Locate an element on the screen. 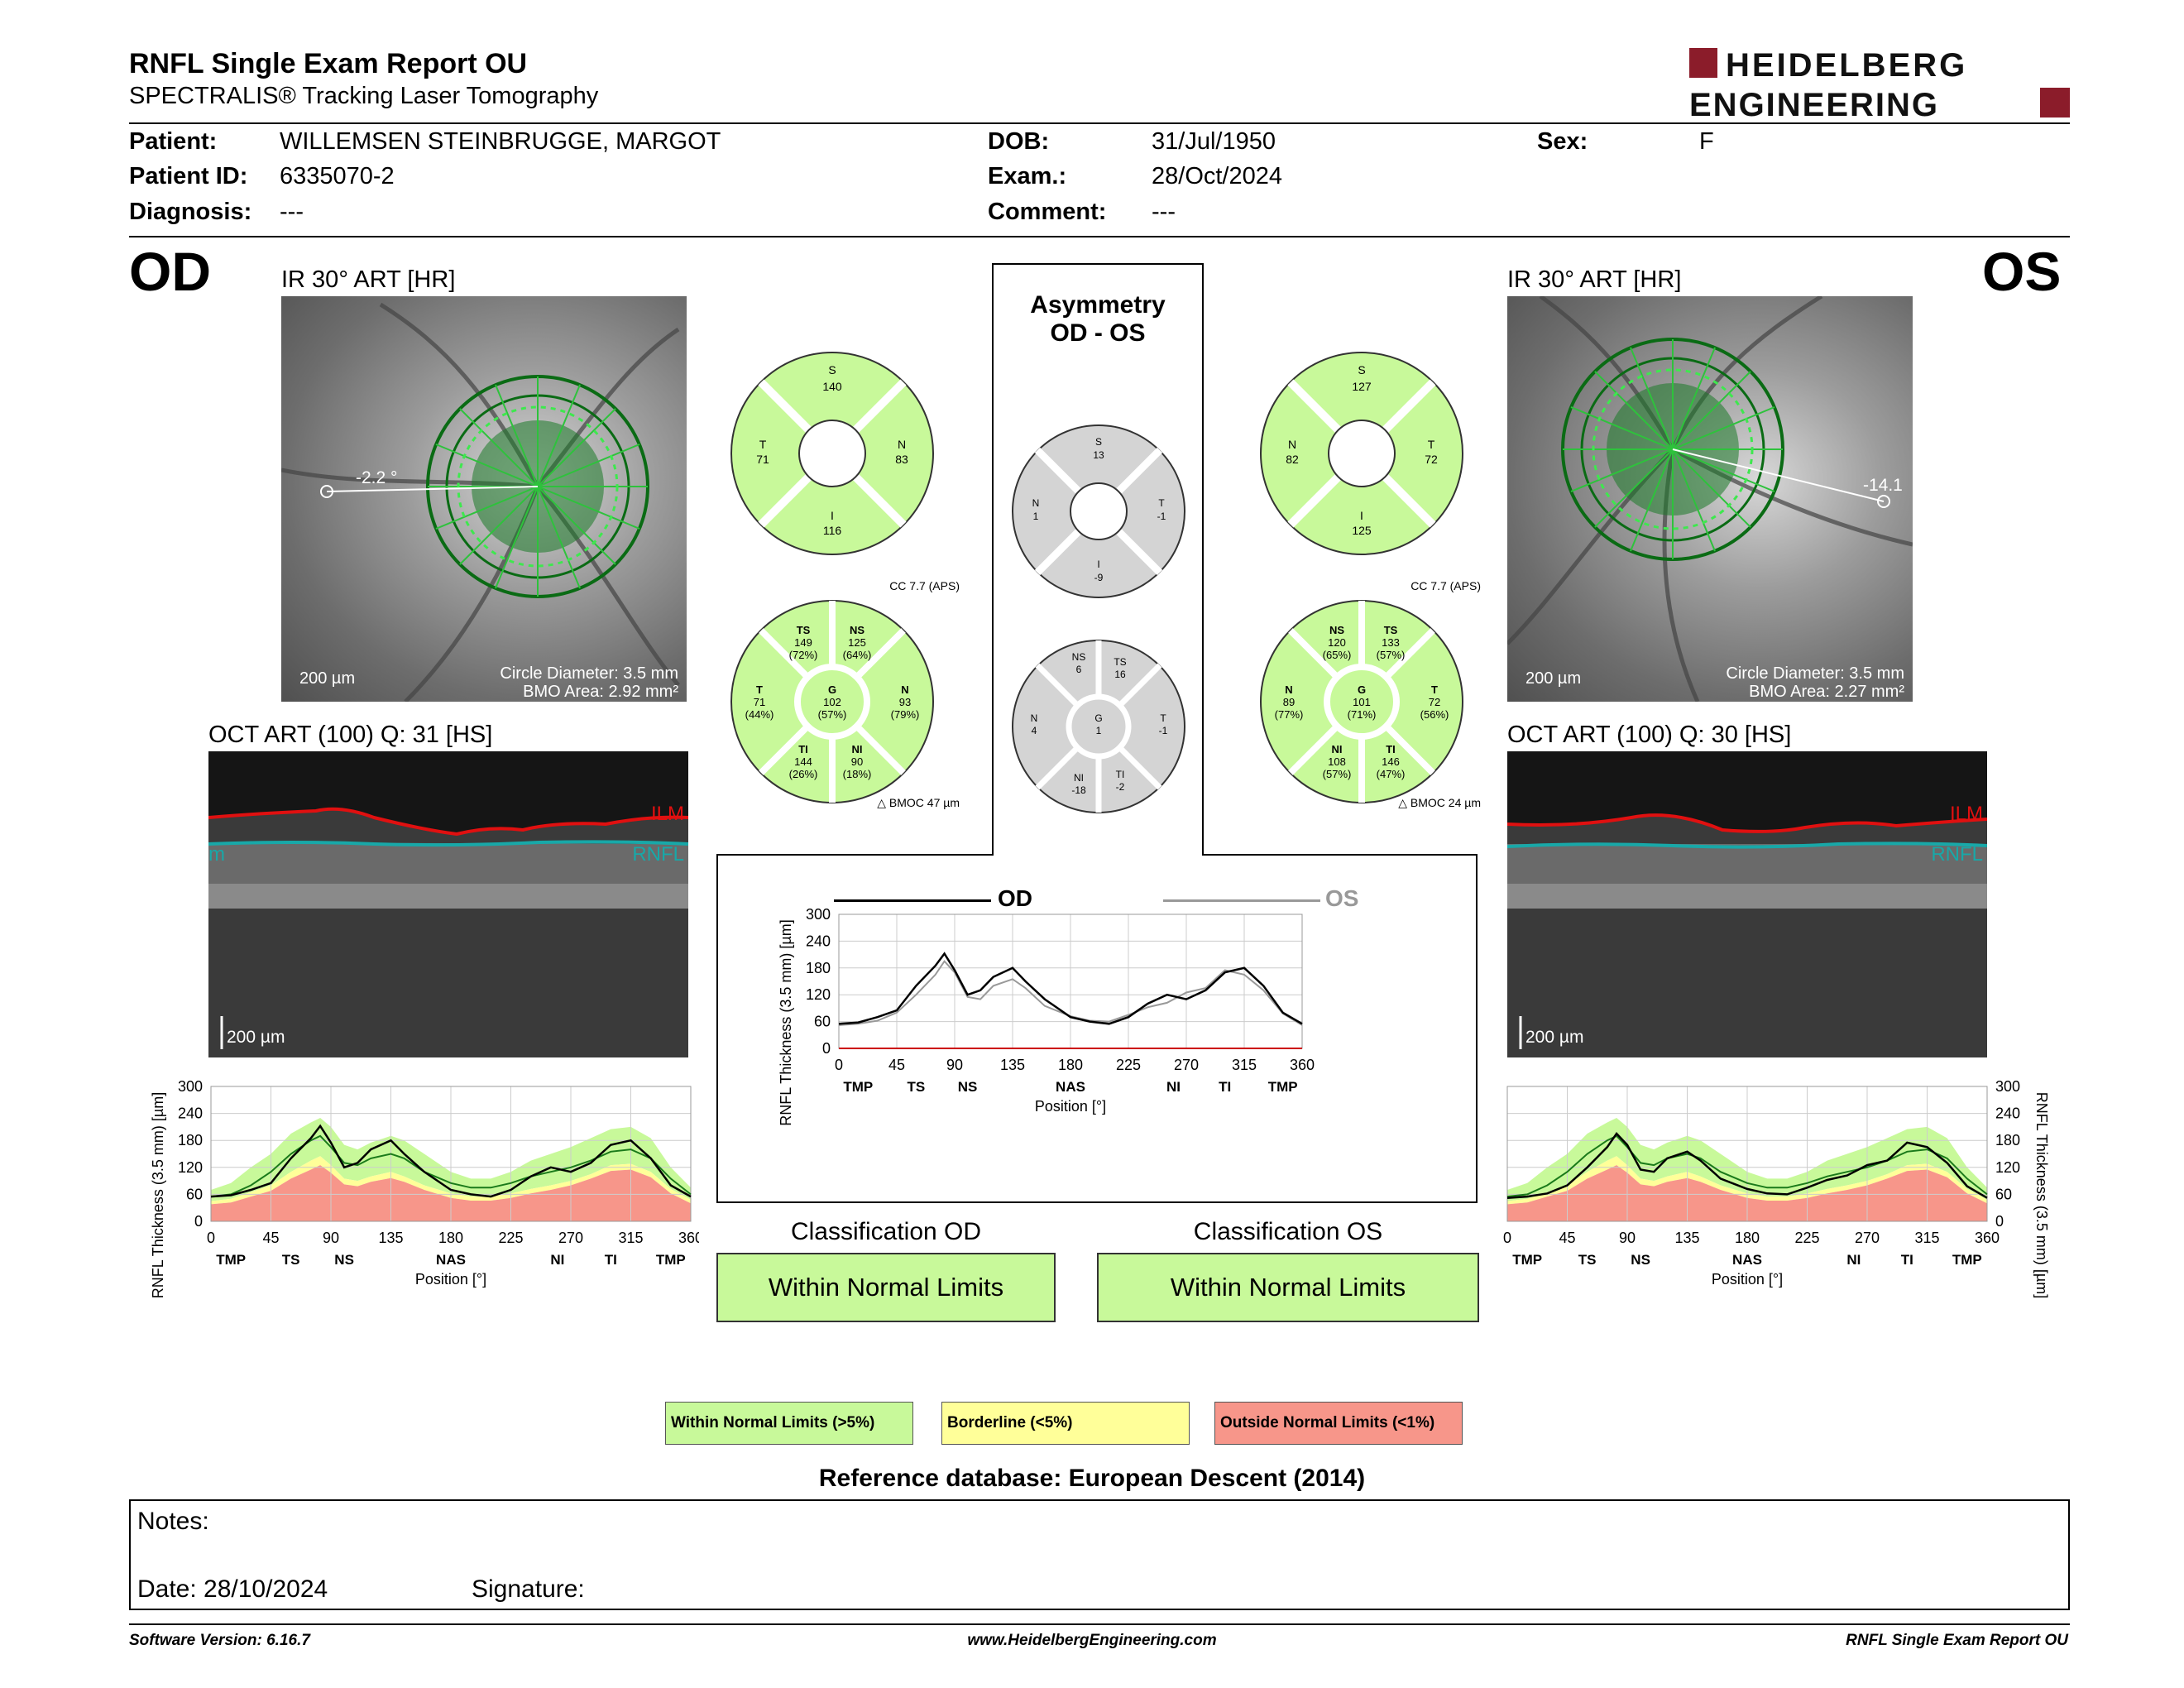 This screenshot has width=2184, height=1688. os-sec-ti-value: 146 is located at coordinates (1391, 761).